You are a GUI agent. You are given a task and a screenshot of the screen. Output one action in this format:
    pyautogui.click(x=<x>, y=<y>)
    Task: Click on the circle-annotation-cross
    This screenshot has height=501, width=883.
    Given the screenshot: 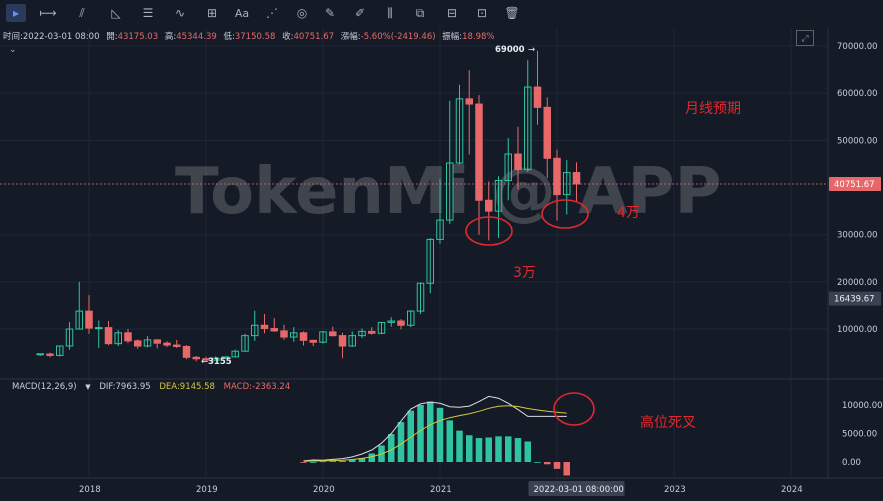 What is the action you would take?
    pyautogui.click(x=574, y=409)
    